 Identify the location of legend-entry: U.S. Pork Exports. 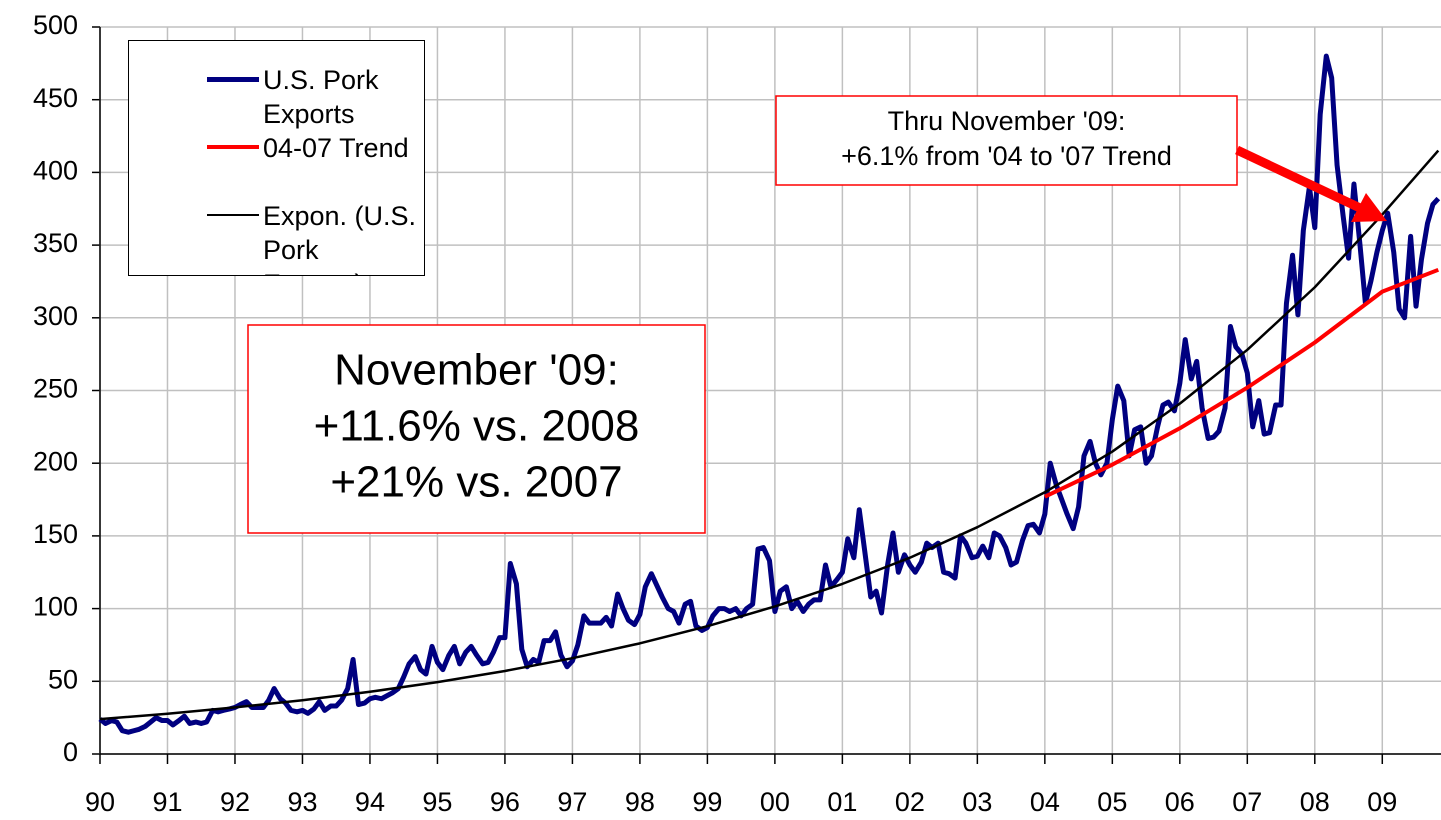
(276, 97).